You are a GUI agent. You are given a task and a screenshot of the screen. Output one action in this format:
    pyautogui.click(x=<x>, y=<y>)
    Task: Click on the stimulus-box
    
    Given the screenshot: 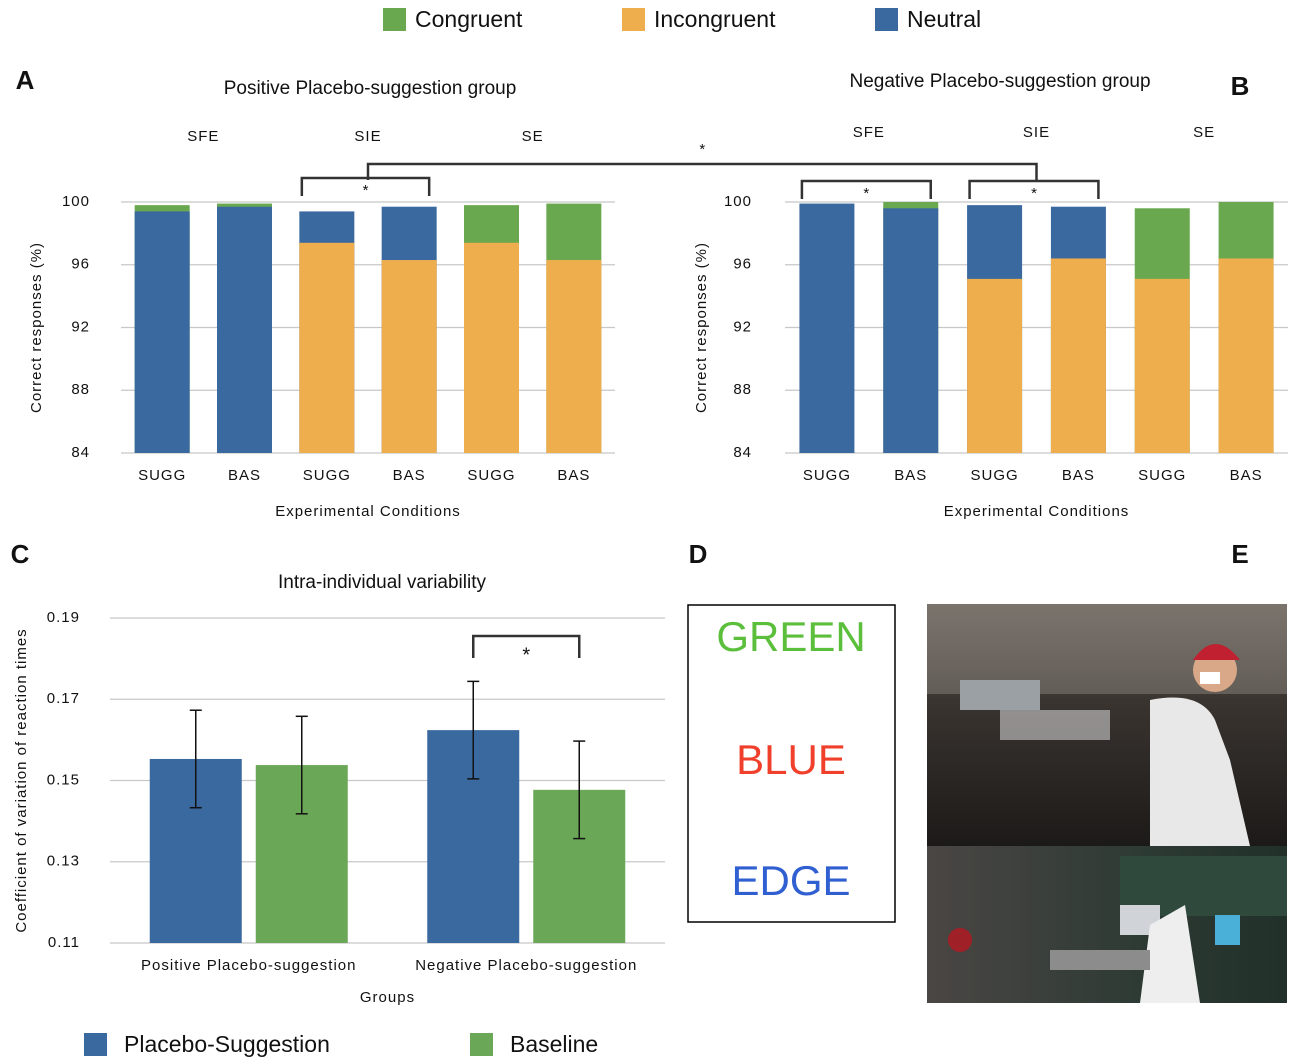 What is the action you would take?
    pyautogui.click(x=791, y=763)
    